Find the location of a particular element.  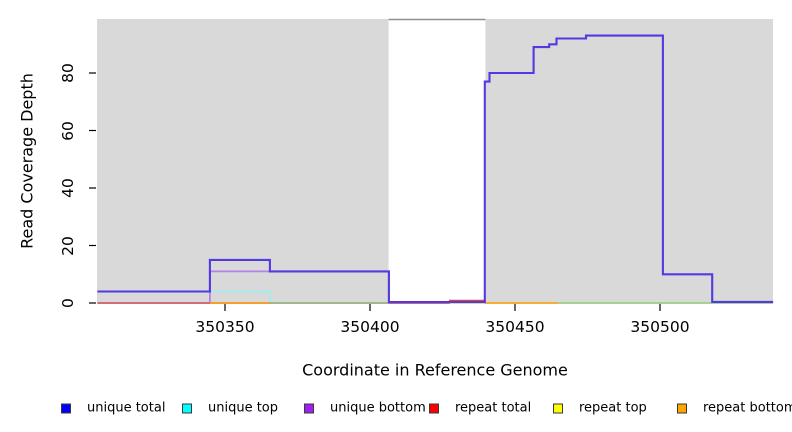

x-tick-label: 350450 is located at coordinates (515, 327).